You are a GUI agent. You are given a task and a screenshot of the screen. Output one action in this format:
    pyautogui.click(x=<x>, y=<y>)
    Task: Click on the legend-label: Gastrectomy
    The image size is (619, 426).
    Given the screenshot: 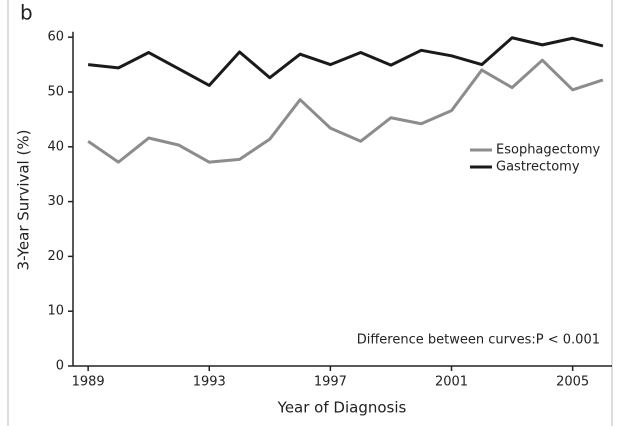 What is the action you would take?
    pyautogui.click(x=538, y=167)
    